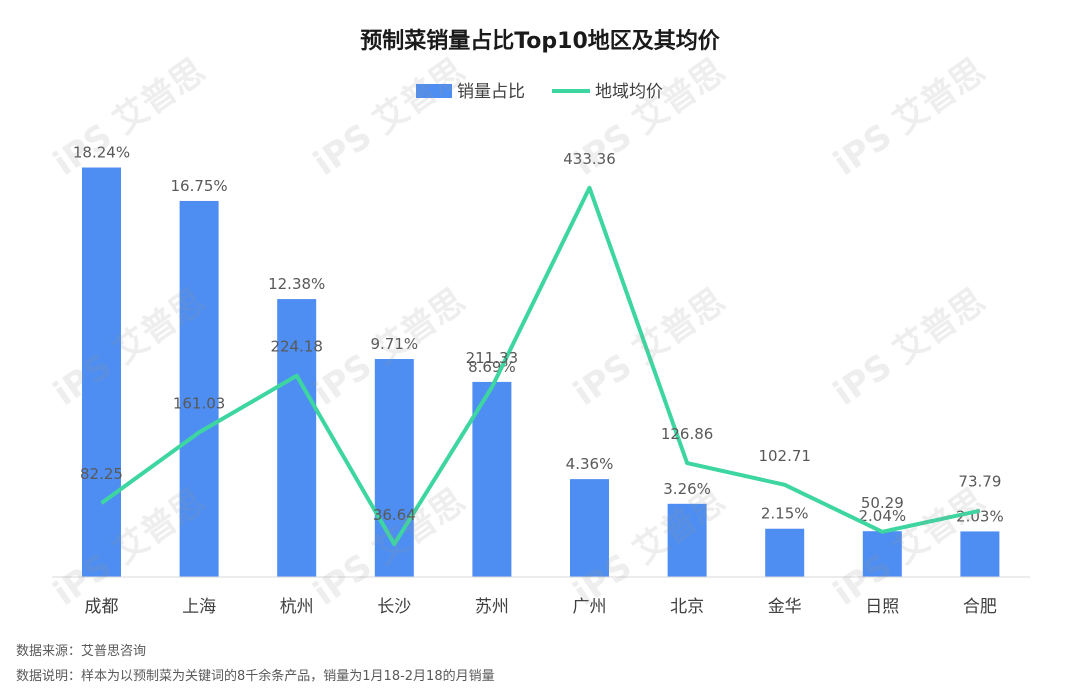 This screenshot has height=695, width=1080. What do you see at coordinates (491, 92) in the screenshot?
I see `legend-bar-label: 销量占比` at bounding box center [491, 92].